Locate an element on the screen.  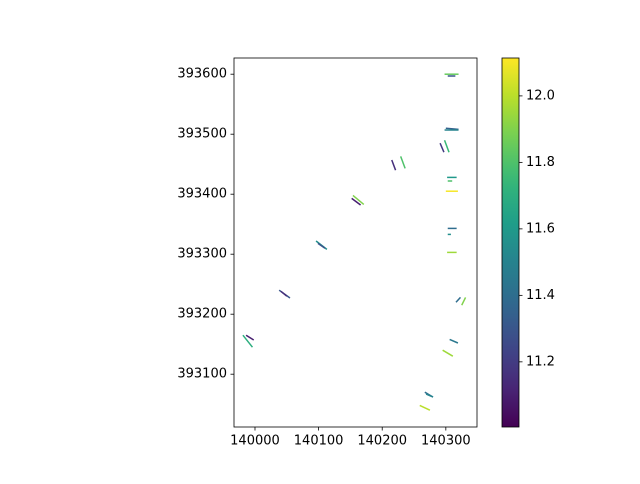
colorbar-tick-label: 11.8 is located at coordinates (540, 162).